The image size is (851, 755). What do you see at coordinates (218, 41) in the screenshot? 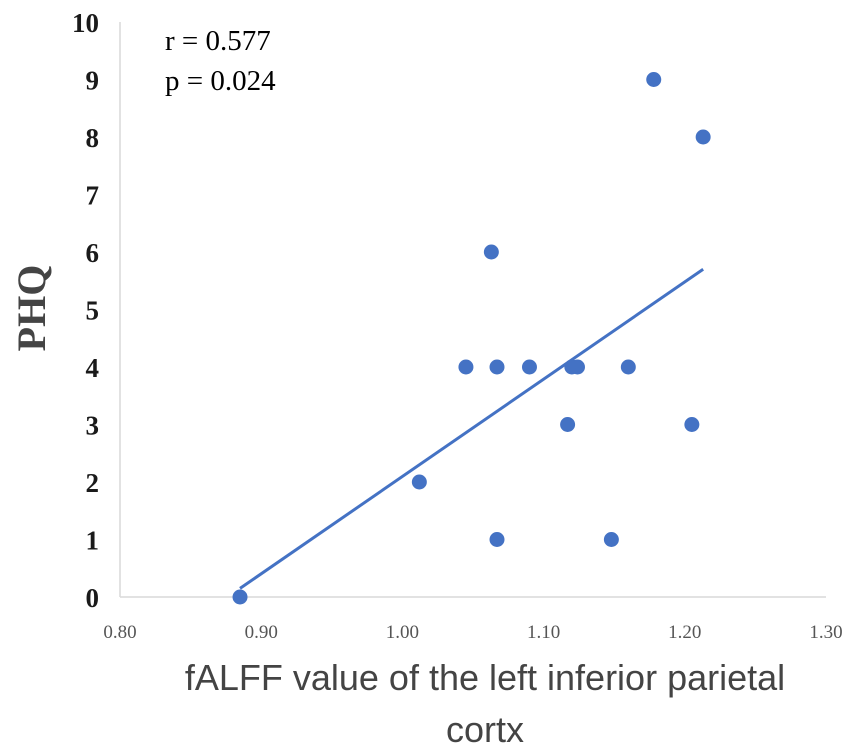
I see `stat-r: r = 0.577` at bounding box center [218, 41].